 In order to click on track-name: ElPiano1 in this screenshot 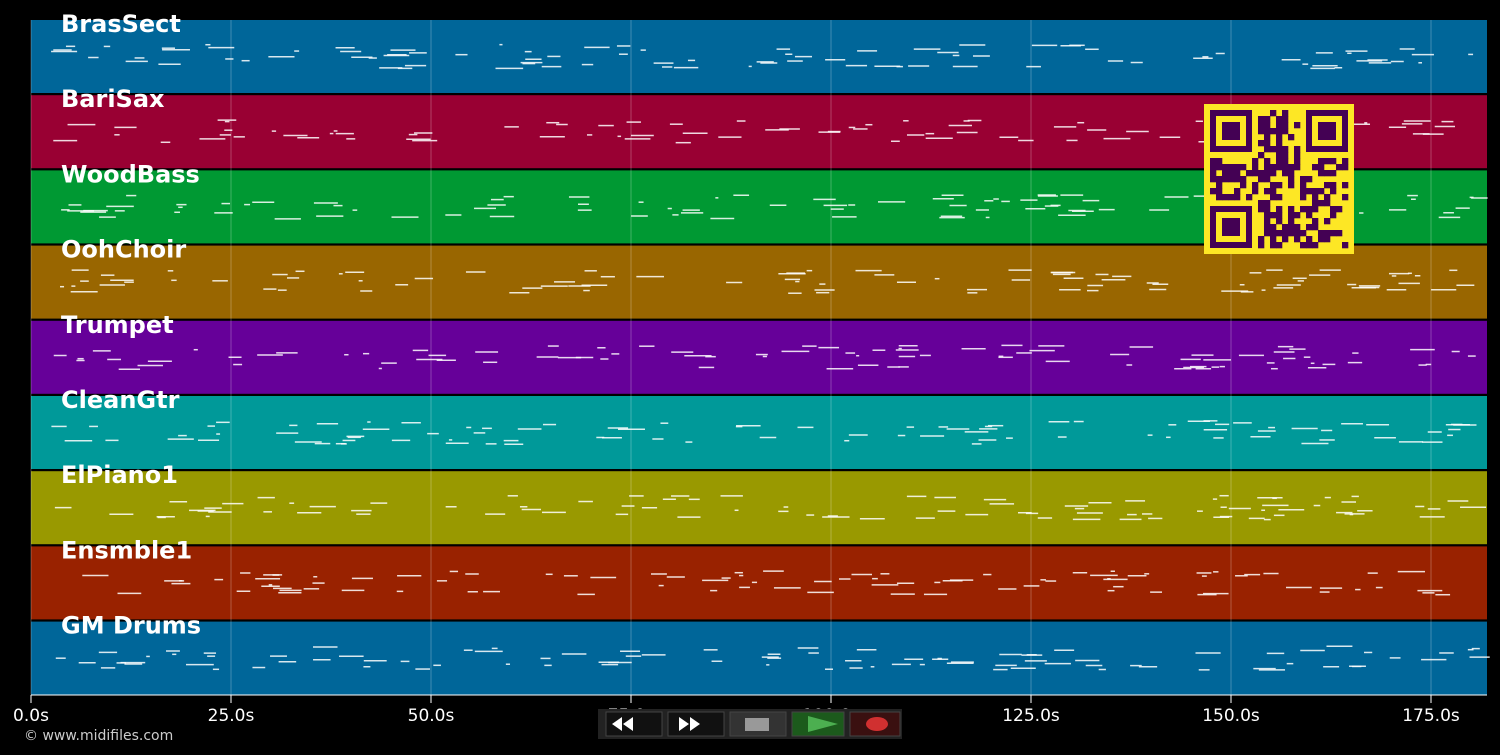, I will do `click(119, 475)`.